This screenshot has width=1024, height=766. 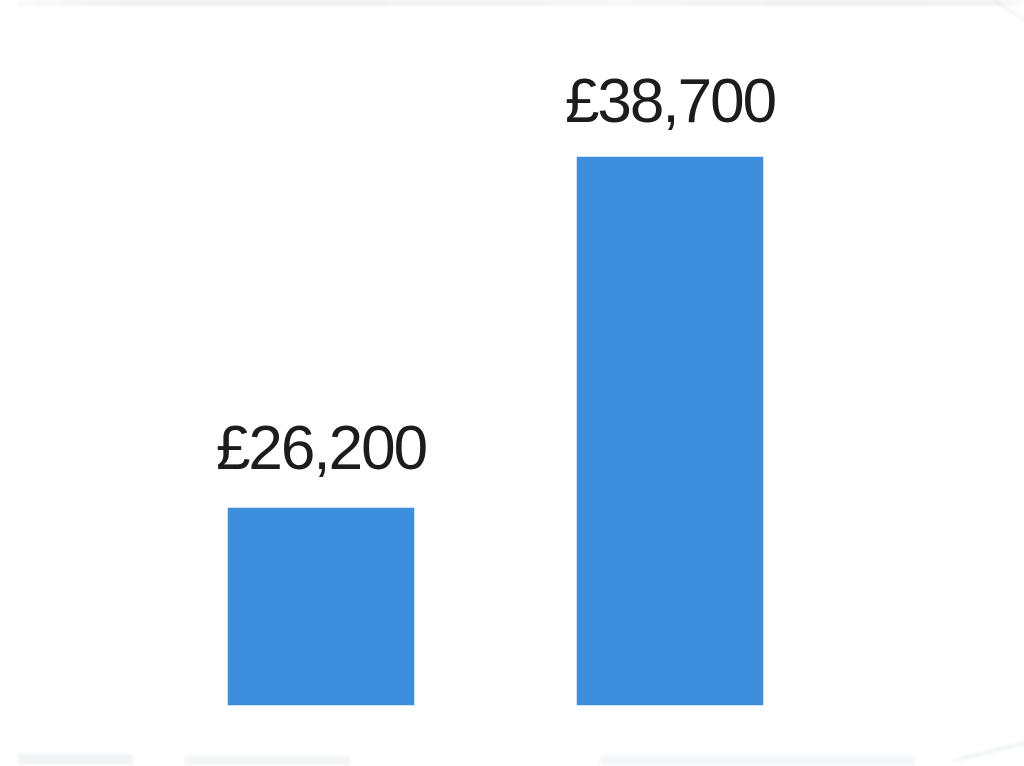 What do you see at coordinates (321, 448) in the screenshot?
I see `bar-value-label-left: £26,200` at bounding box center [321, 448].